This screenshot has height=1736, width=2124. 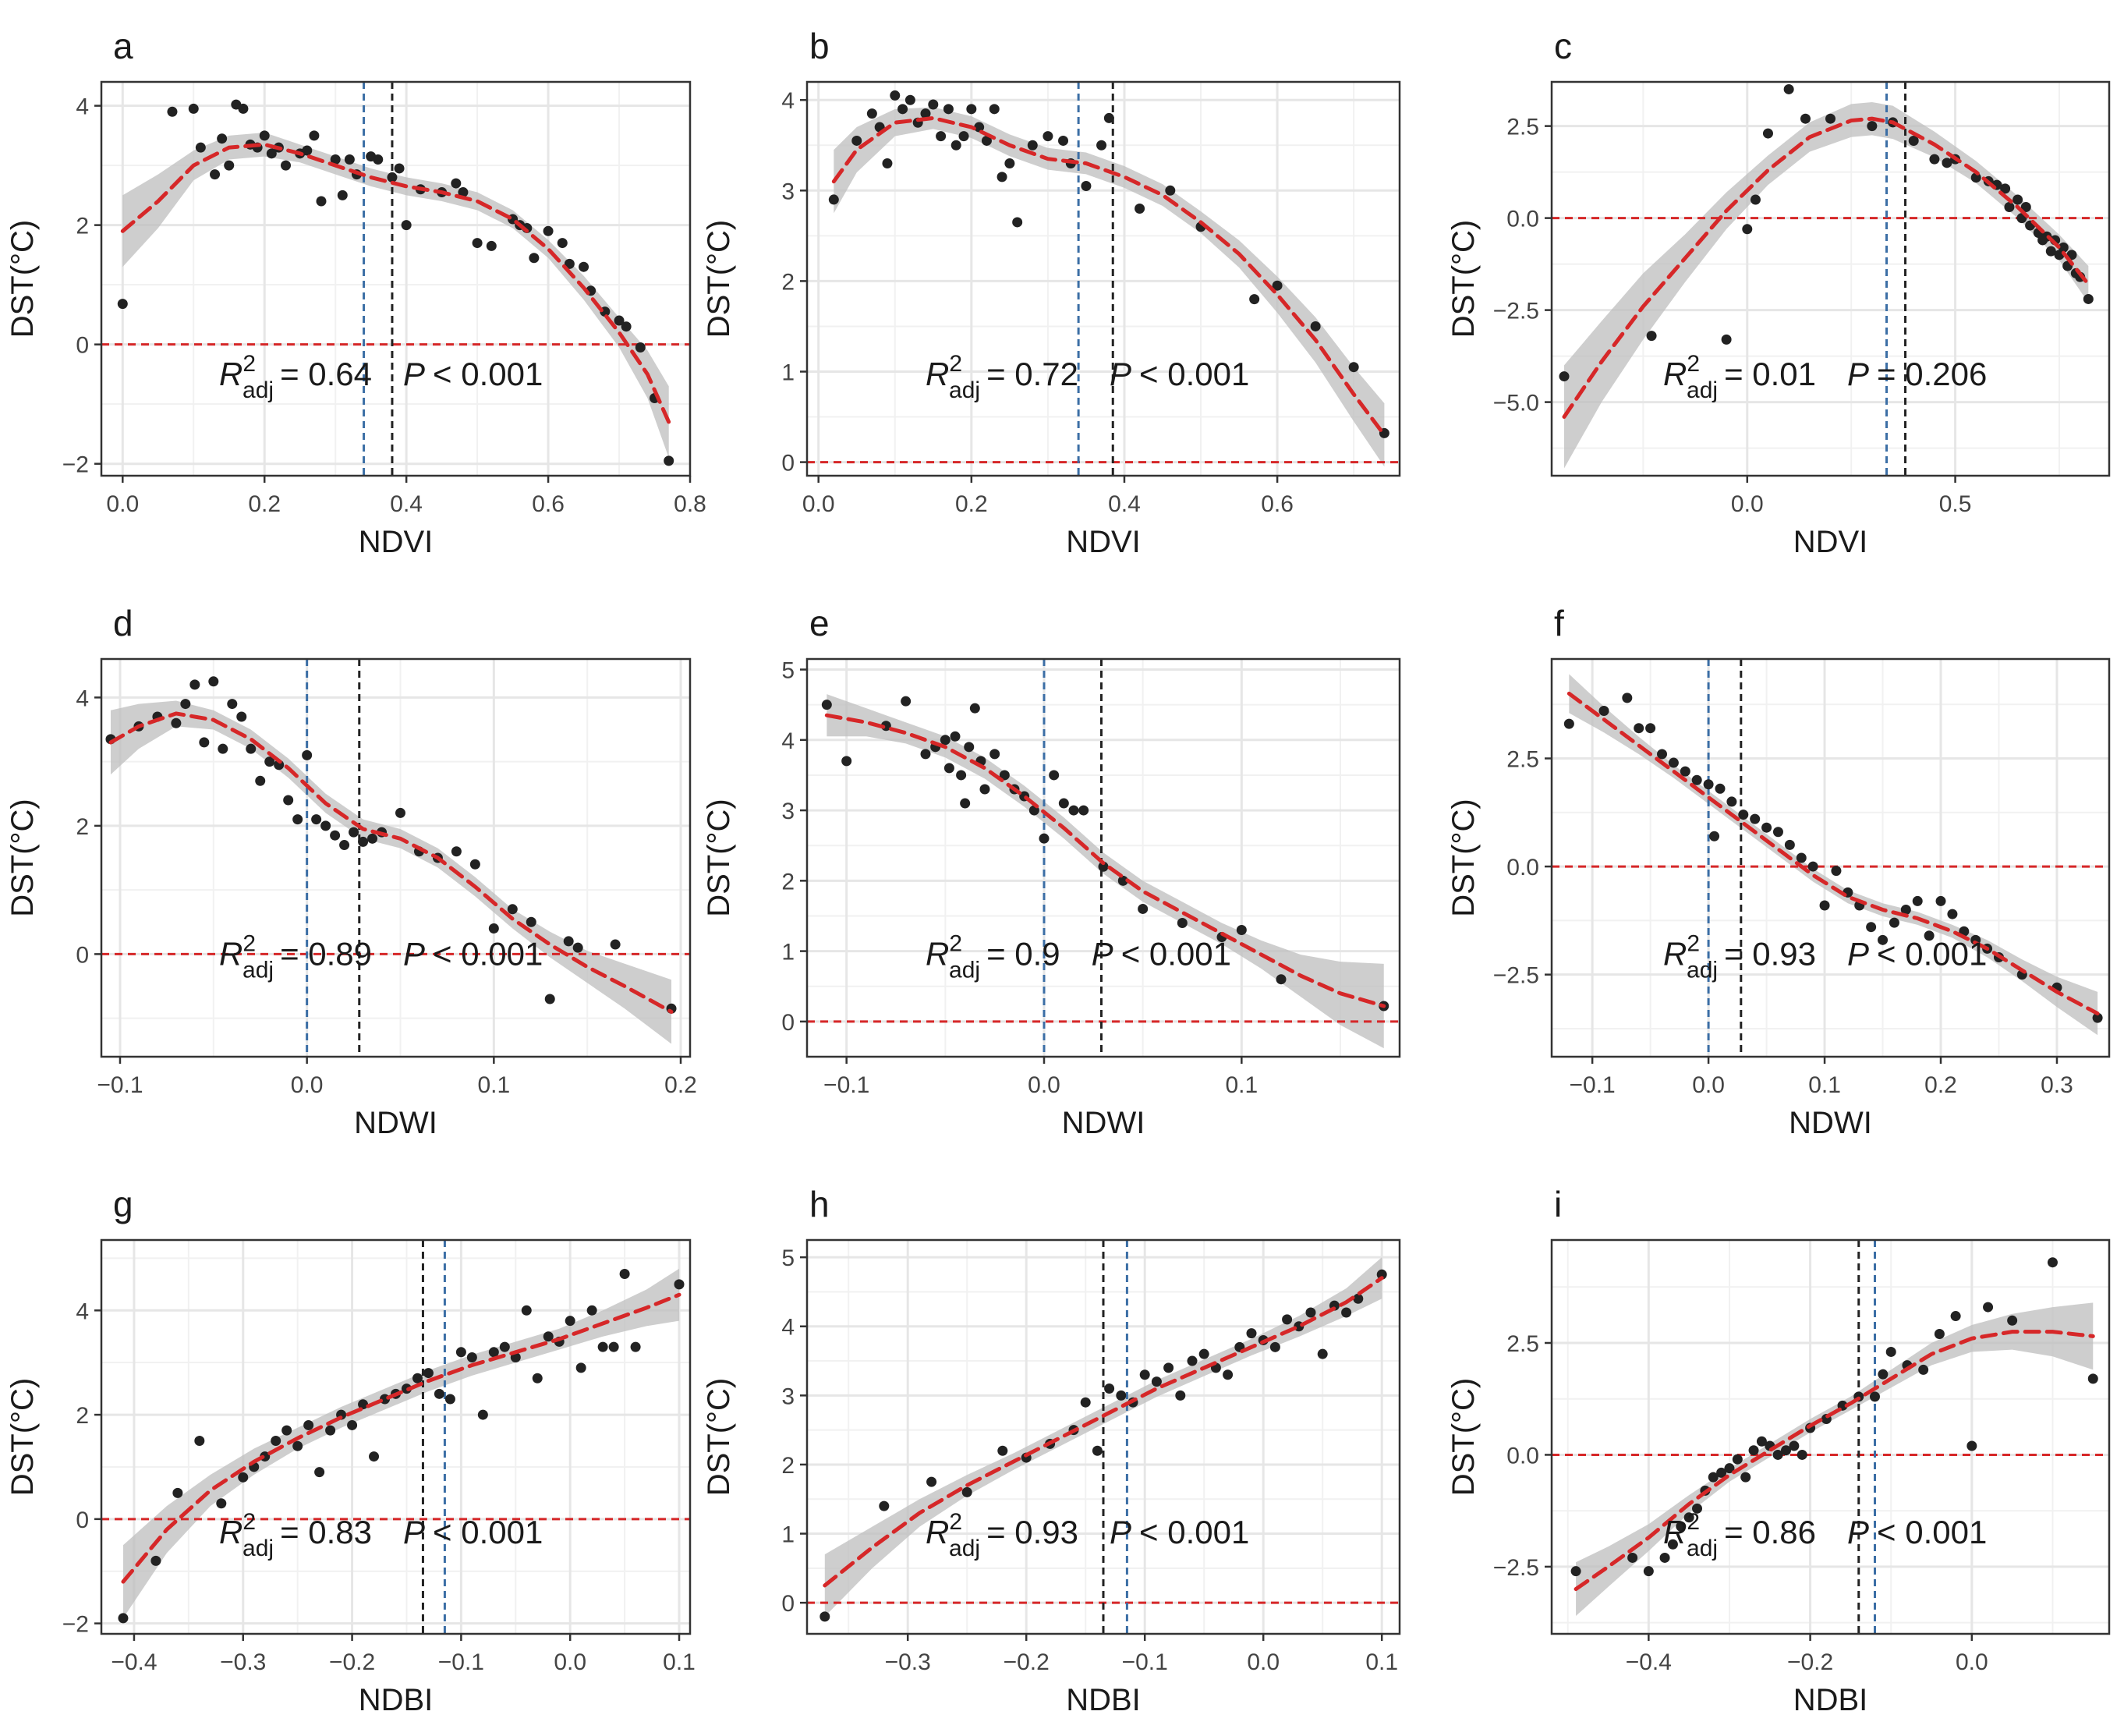 What do you see at coordinates (1087, 377) in the screenshot?
I see `stat-annotation: R2 adj = 0.72 P < 0.001` at bounding box center [1087, 377].